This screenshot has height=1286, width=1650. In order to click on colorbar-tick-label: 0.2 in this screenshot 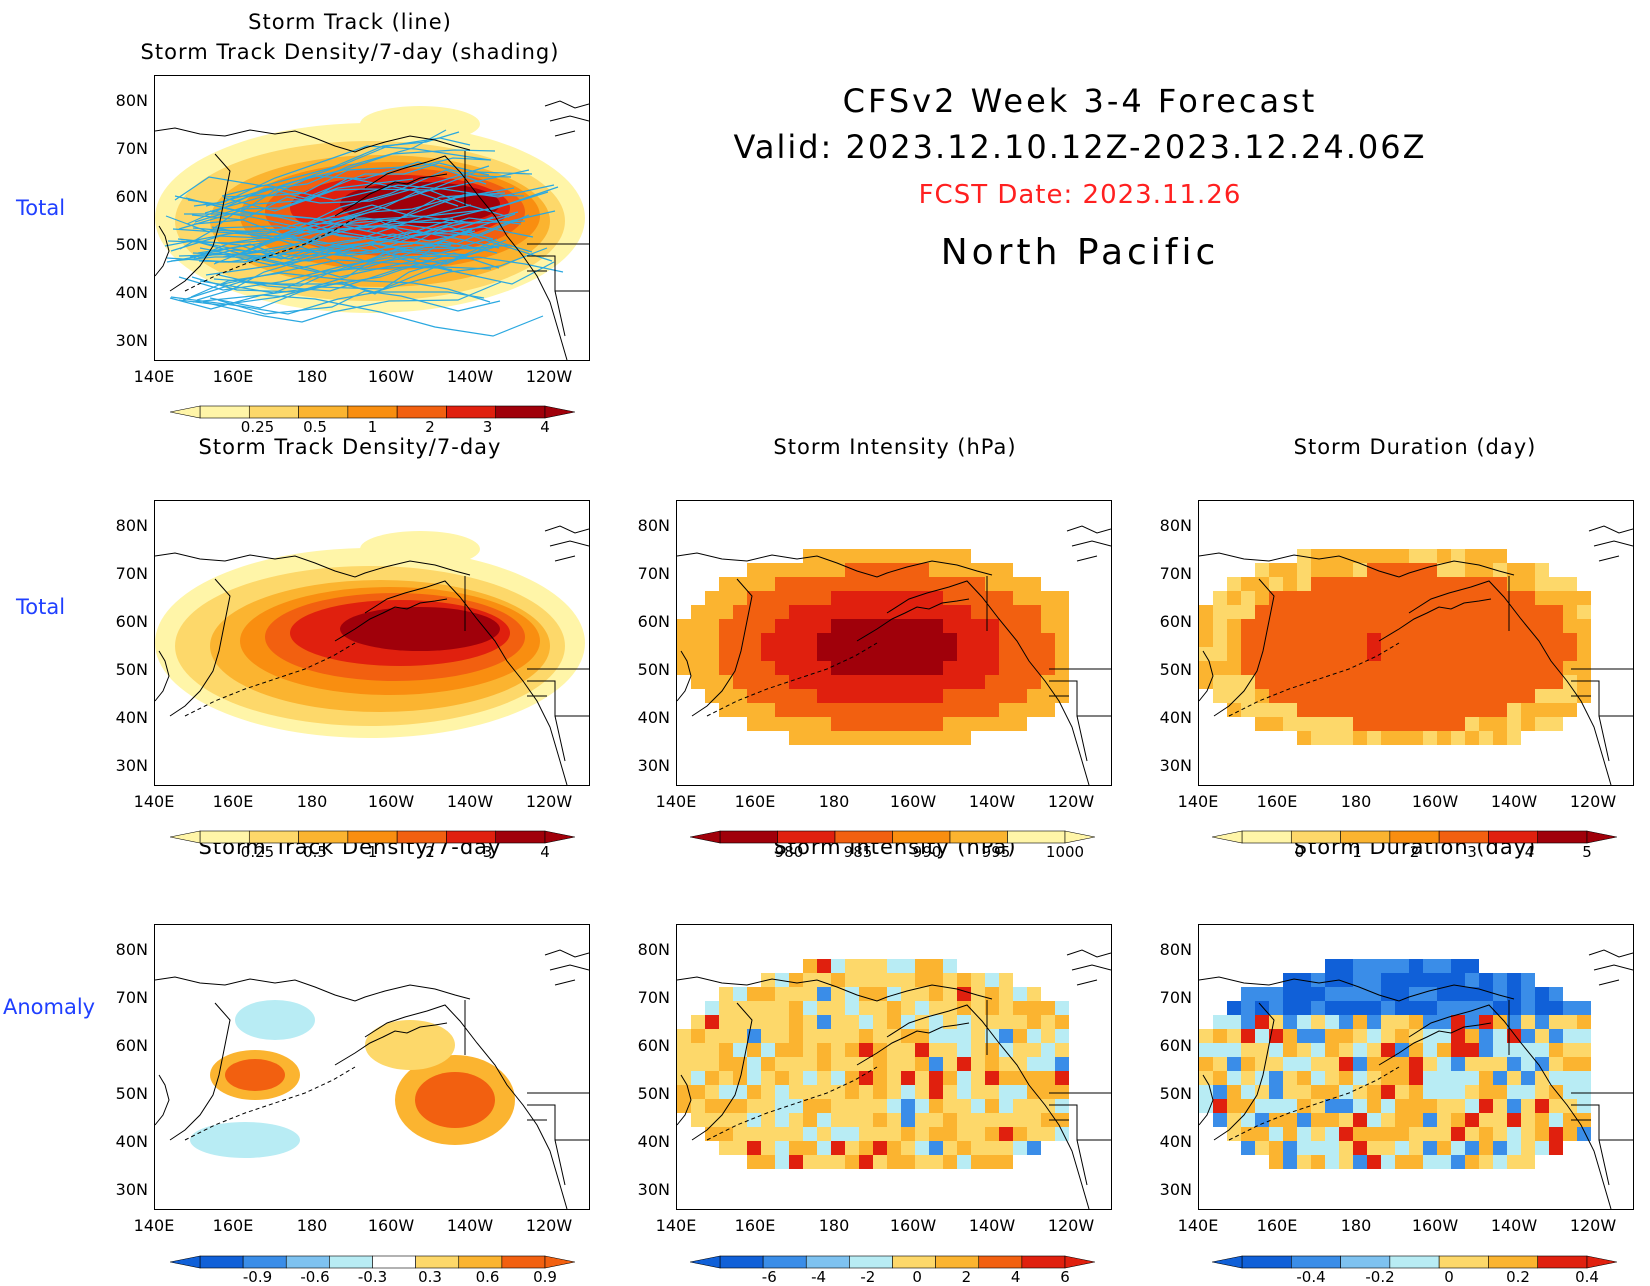, I will do `click(1518, 1277)`.